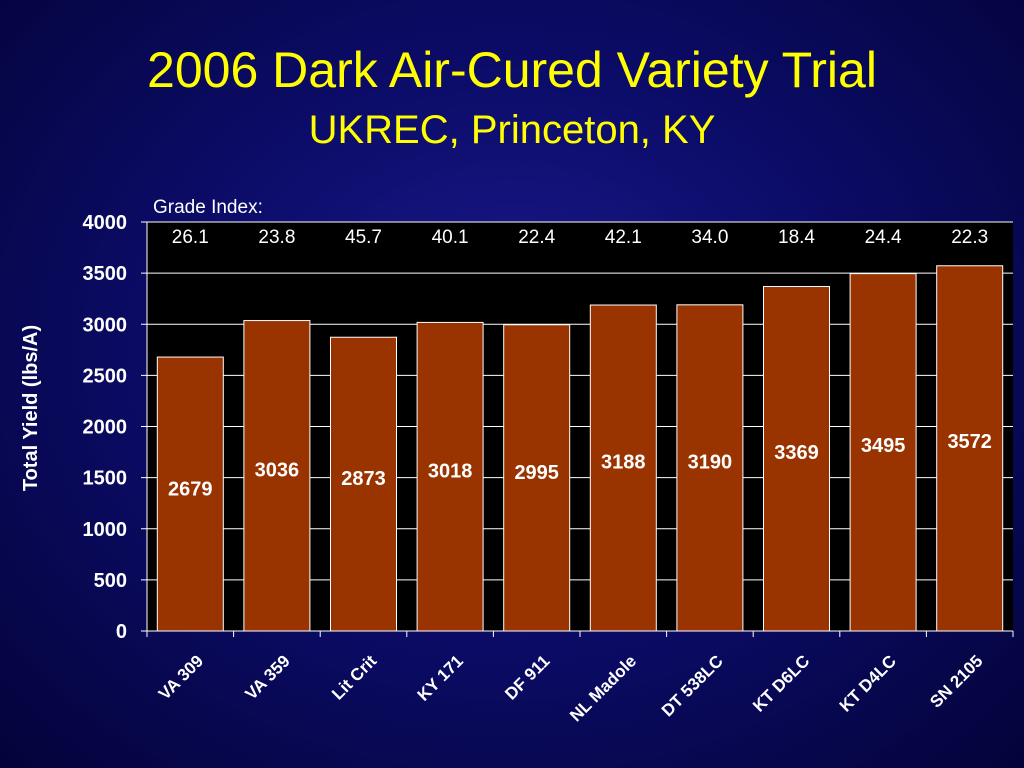 Image resolution: width=1024 pixels, height=768 pixels. Describe the element at coordinates (190, 490) in the screenshot. I see `data-label: 2679` at that location.